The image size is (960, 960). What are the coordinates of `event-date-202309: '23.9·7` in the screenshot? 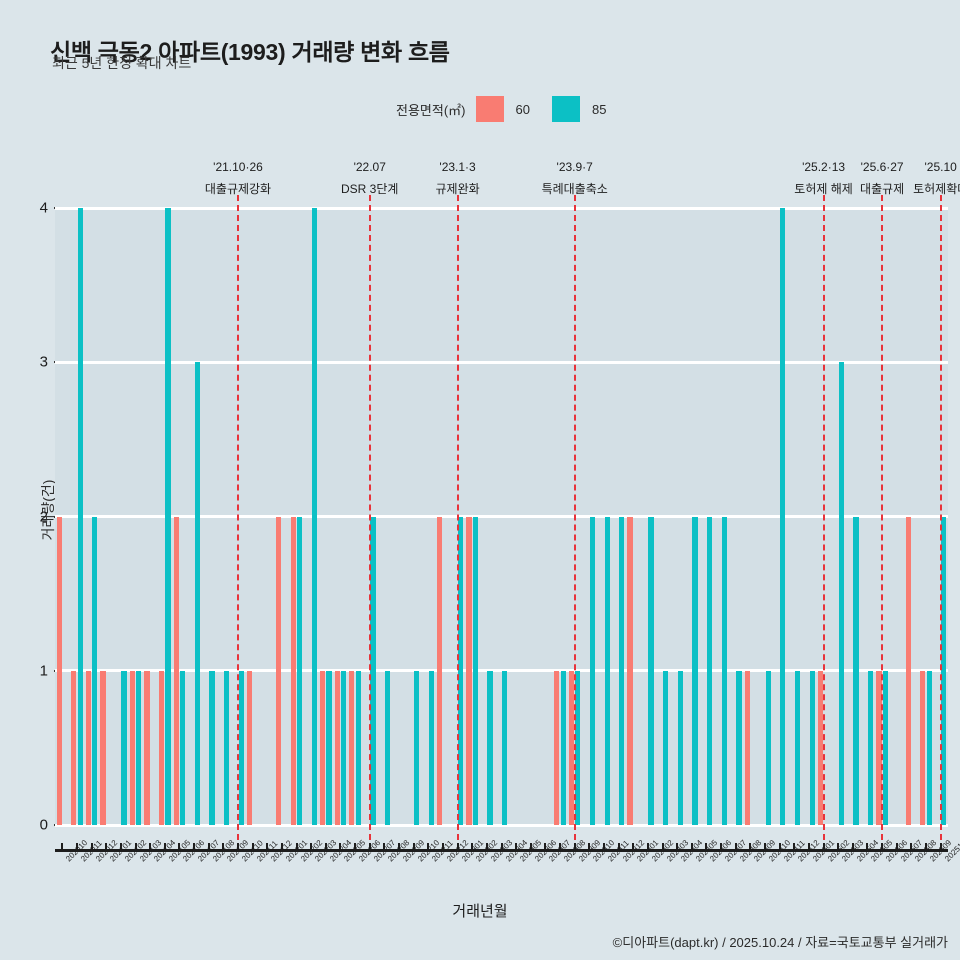 It's located at (574, 167).